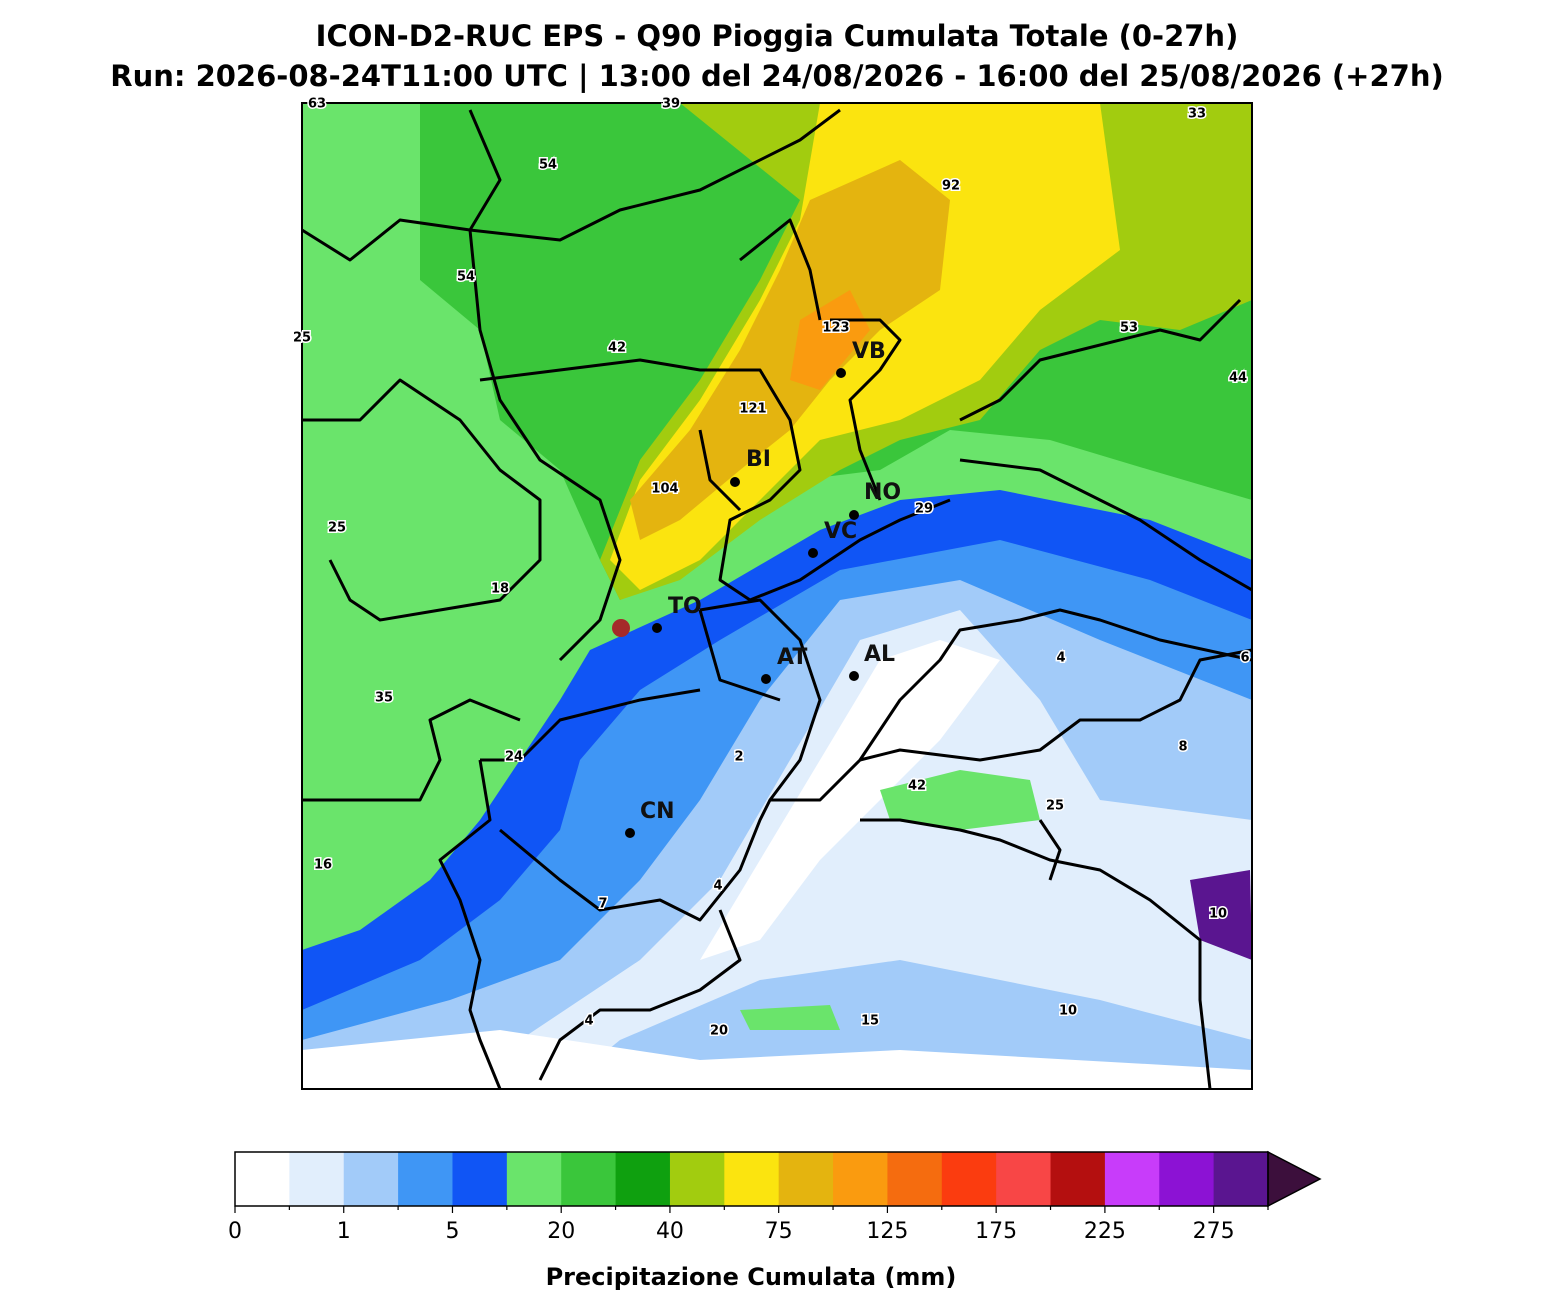 This screenshot has height=1312, width=1555. Describe the element at coordinates (1214, 1231) in the screenshot. I see `colorbar-tick-label: 275` at that location.